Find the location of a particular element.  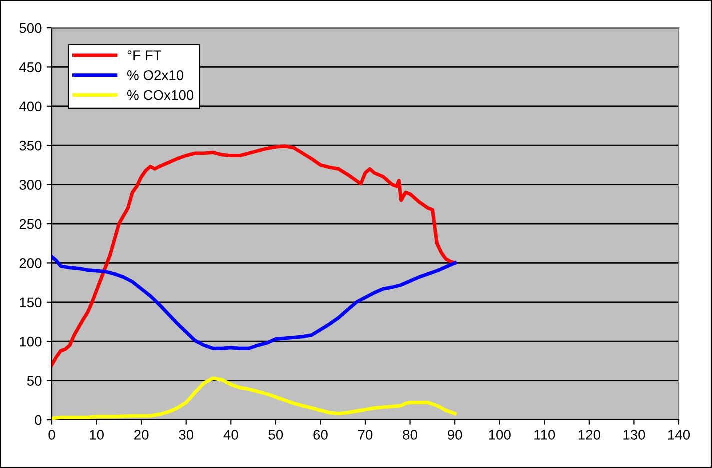

x-tick-label: 70 is located at coordinates (365, 435).